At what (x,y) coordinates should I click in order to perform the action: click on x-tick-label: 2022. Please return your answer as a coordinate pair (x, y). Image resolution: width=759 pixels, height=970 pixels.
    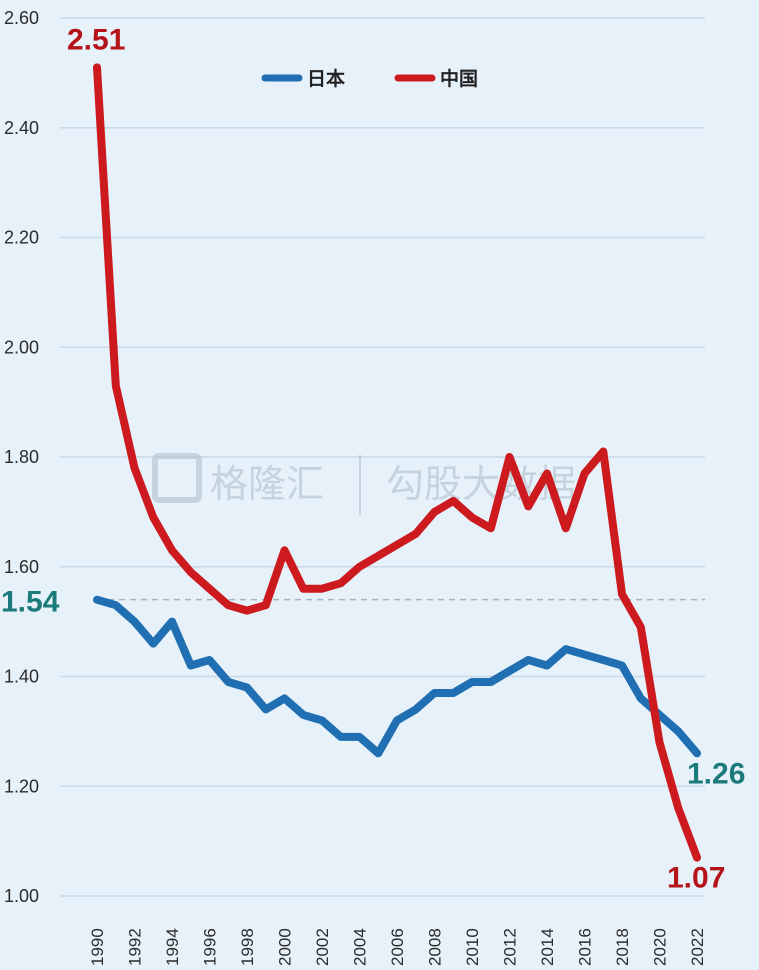
    Looking at the image, I should click on (697, 947).